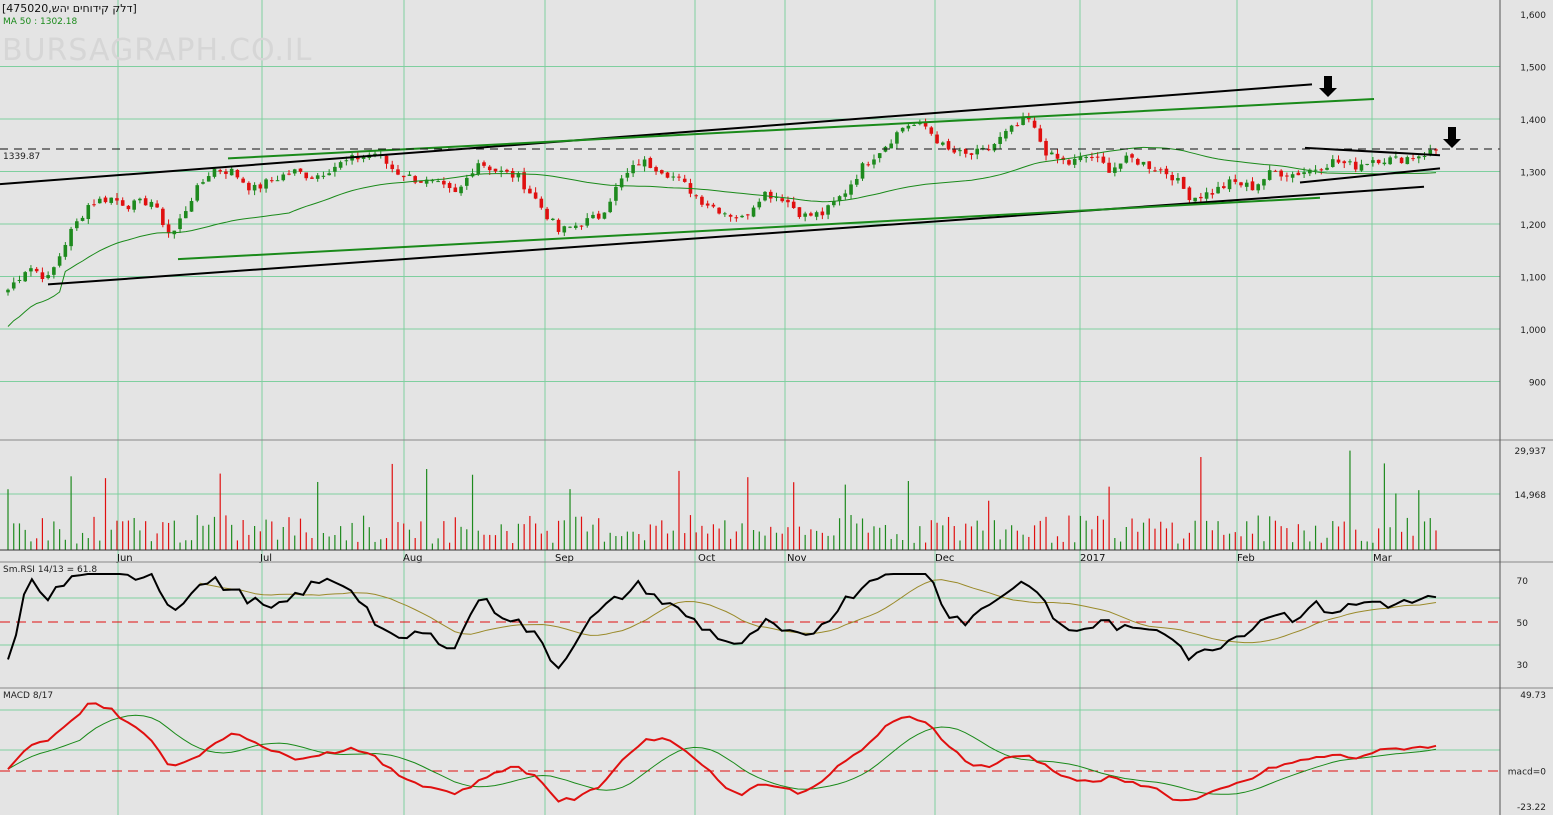 The image size is (1553, 815). What do you see at coordinates (773, 499) in the screenshot?
I see `volume-panel: 14,968 29,937` at bounding box center [773, 499].